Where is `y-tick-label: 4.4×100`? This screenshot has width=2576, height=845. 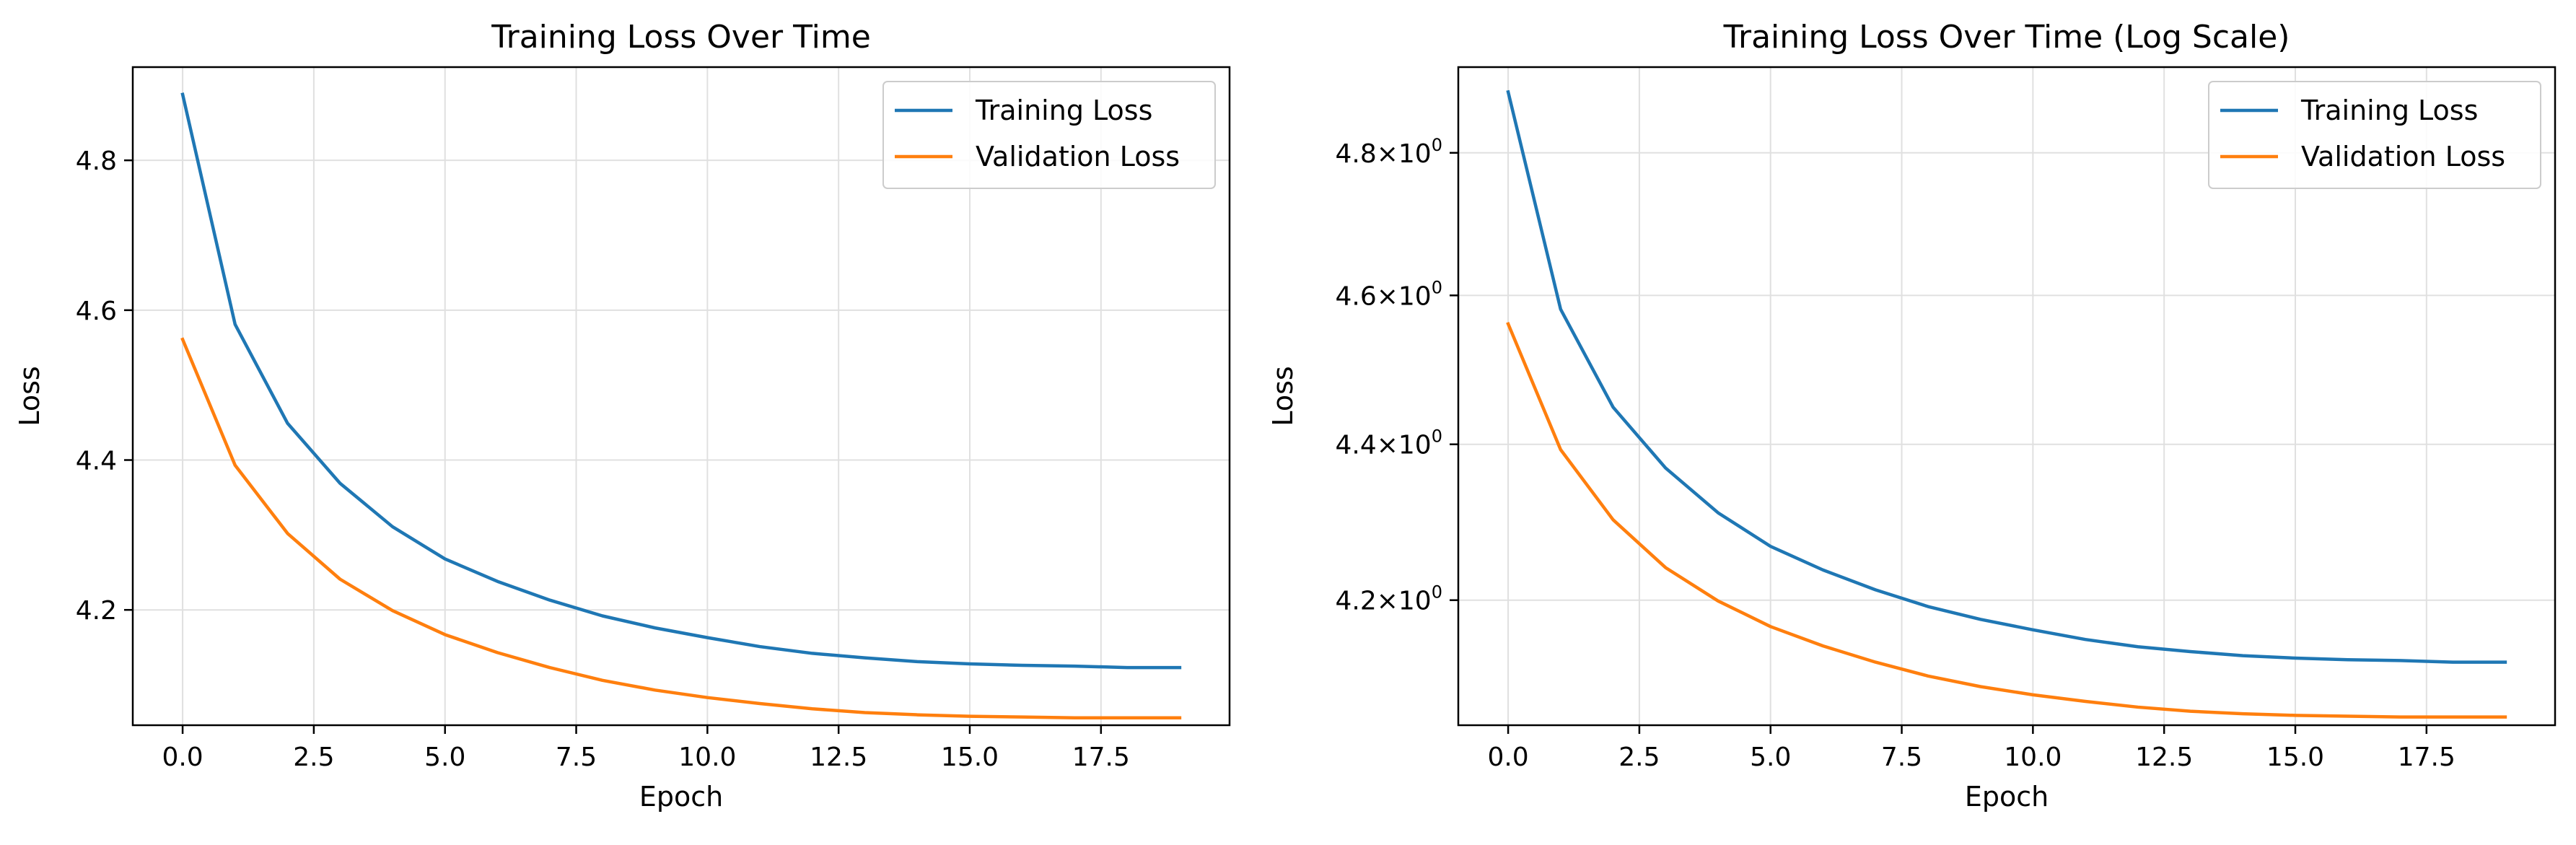
y-tick-label: 4.4×100 is located at coordinates (1388, 443).